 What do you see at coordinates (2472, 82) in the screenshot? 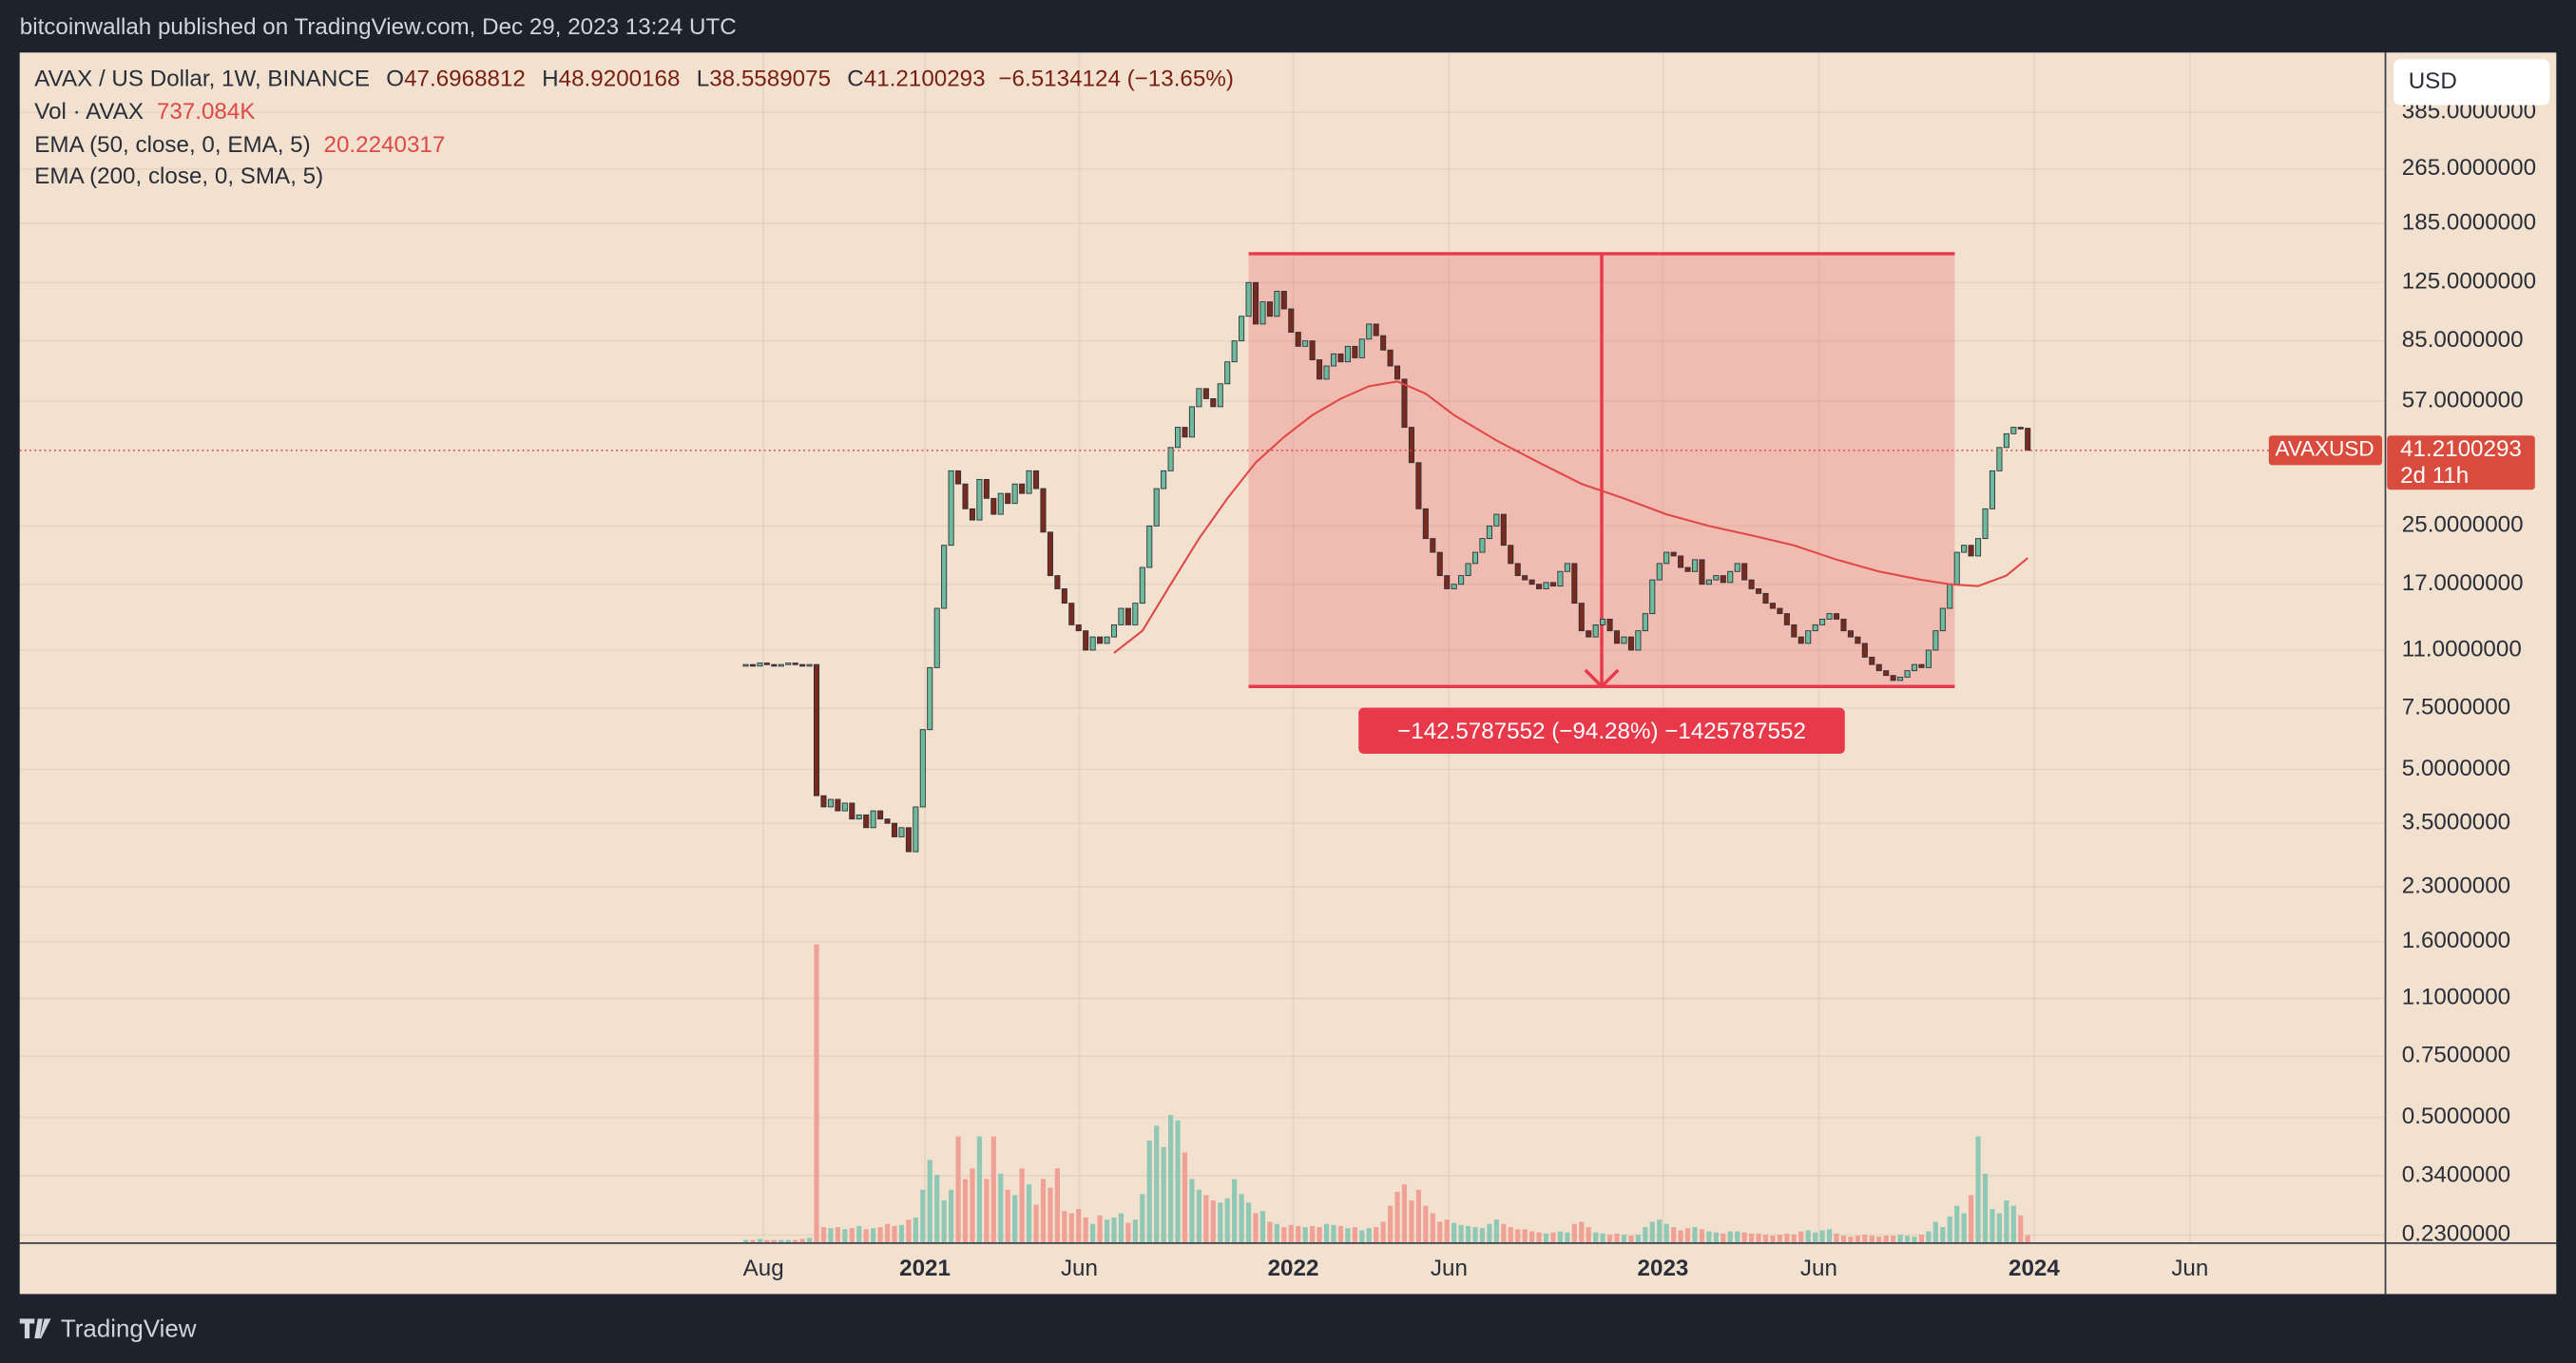
I see `currency-button` at bounding box center [2472, 82].